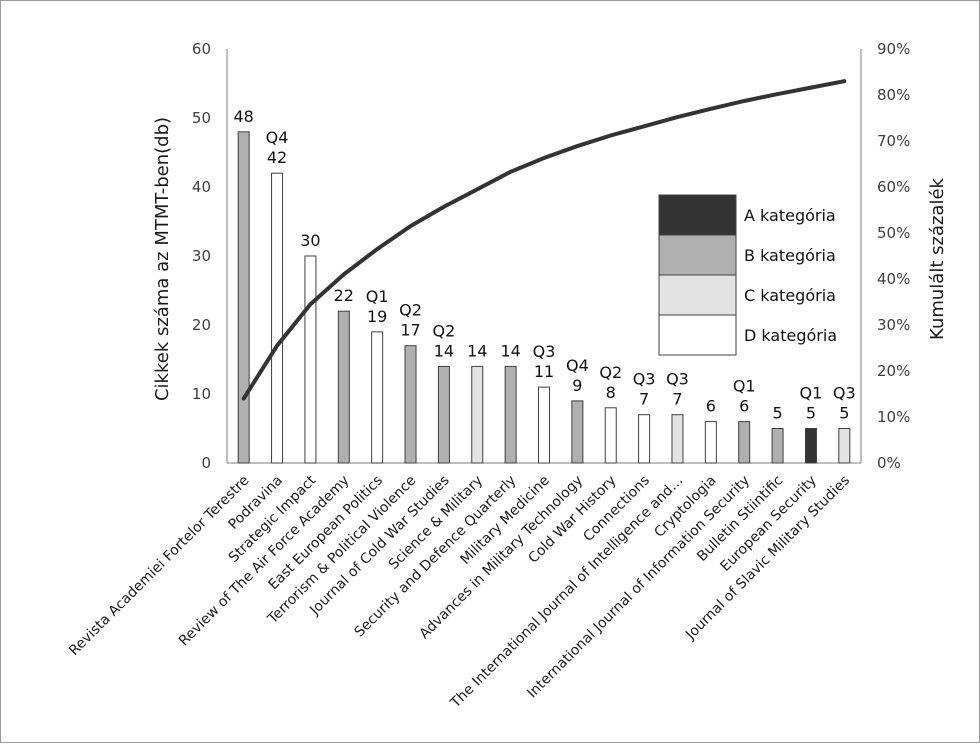 The image size is (980, 744). Describe the element at coordinates (893, 233) in the screenshot. I see `y2-tick-label: 50%` at that location.